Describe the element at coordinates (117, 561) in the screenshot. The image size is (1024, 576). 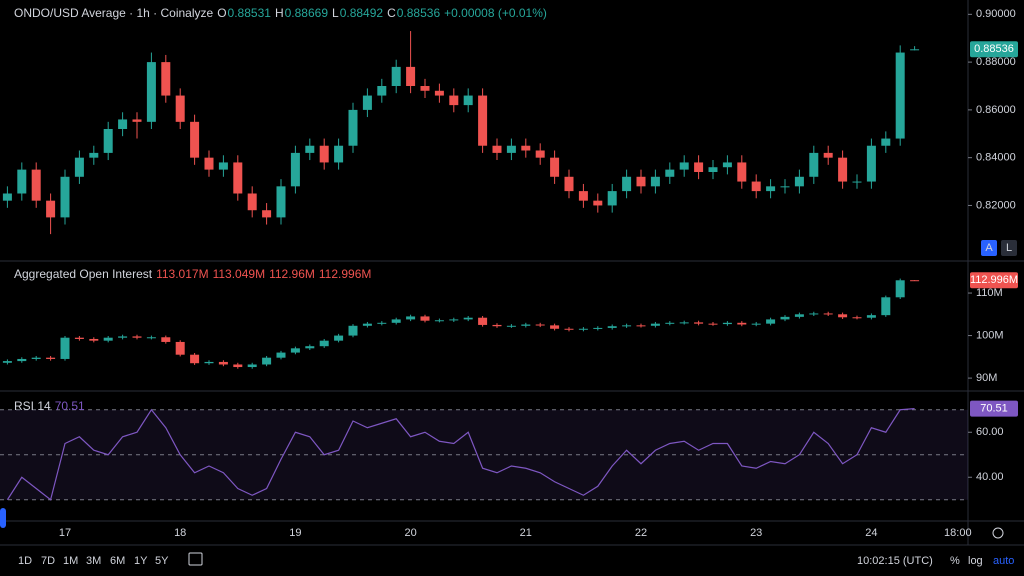
I see `range-button: 6M` at that location.